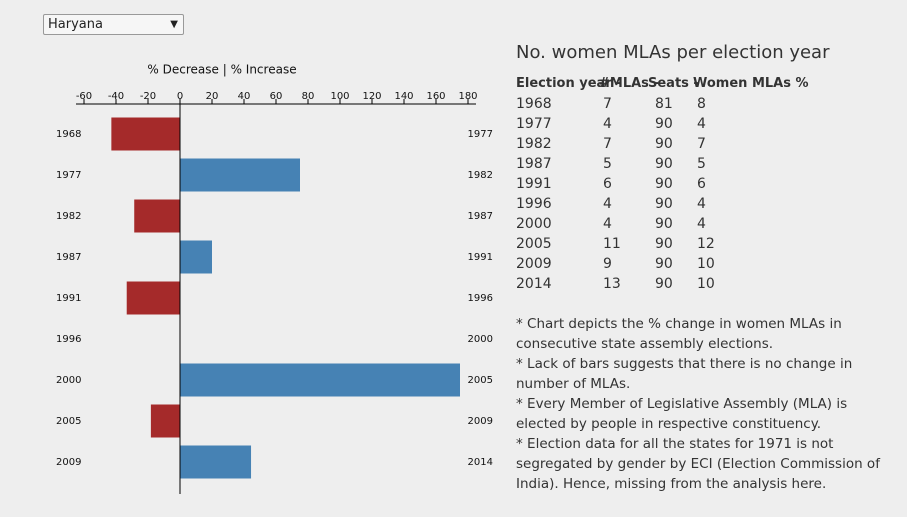  Describe the element at coordinates (435, 96) in the screenshot. I see `x-tick-label: 160` at that location.